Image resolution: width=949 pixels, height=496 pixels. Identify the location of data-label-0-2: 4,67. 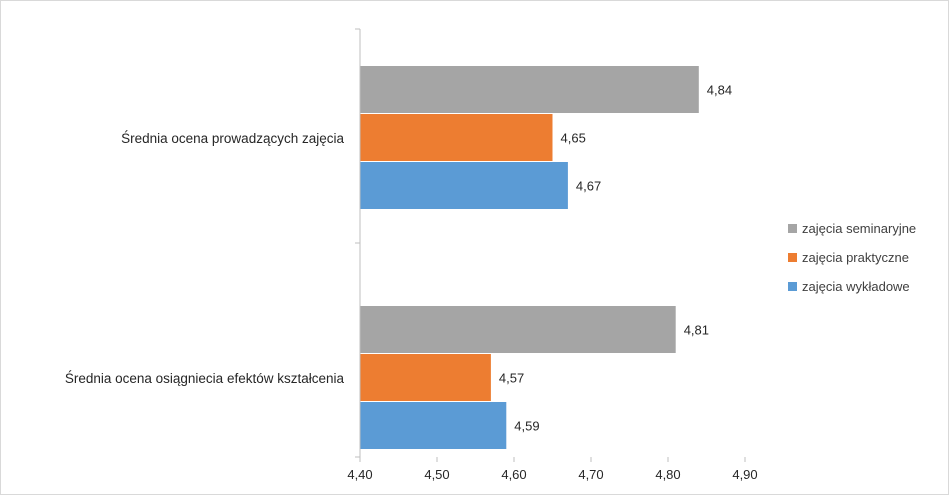
(588, 186).